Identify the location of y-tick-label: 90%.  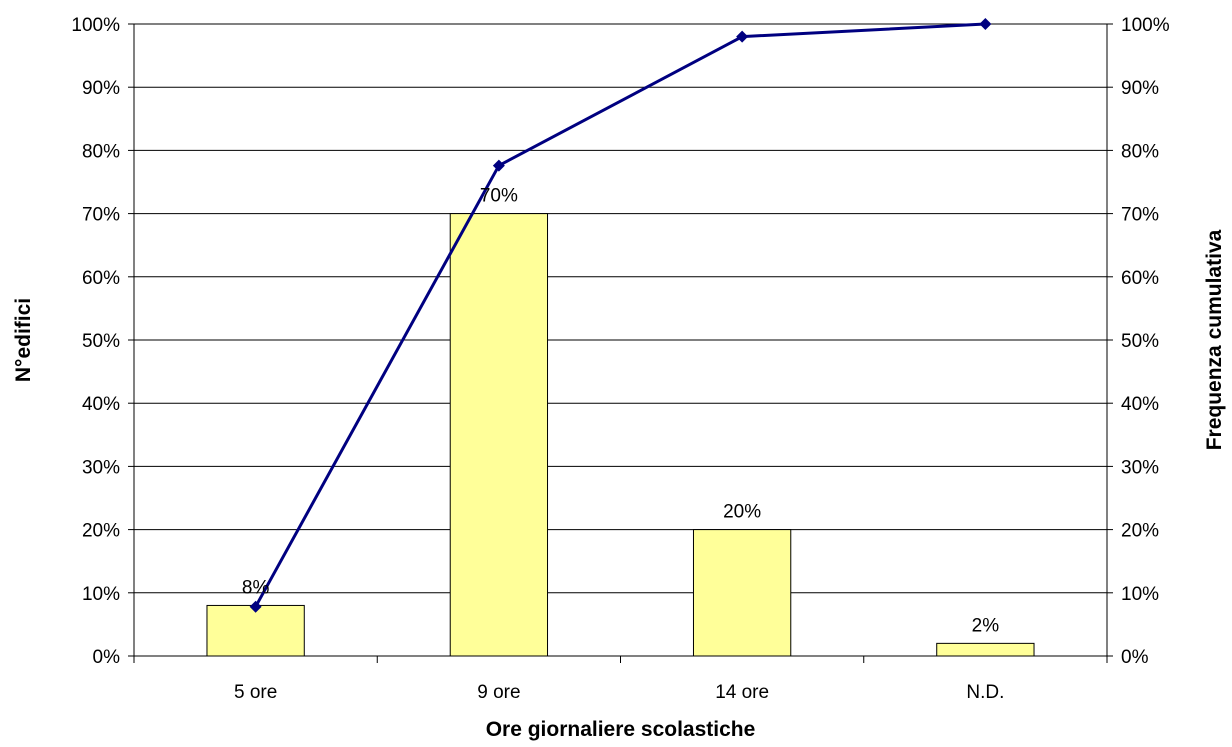
(101, 88).